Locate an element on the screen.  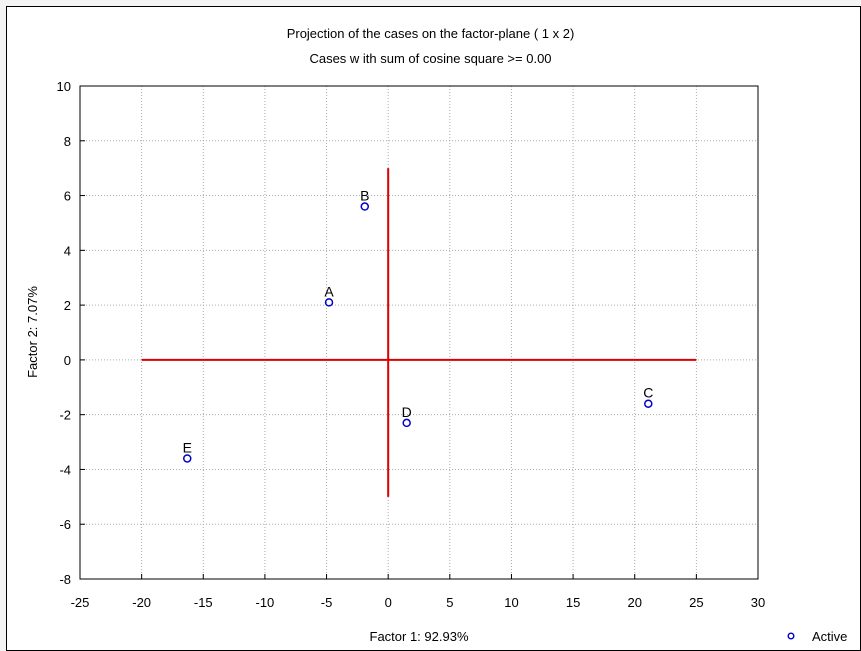
x-tick-label: -15 is located at coordinates (203, 602).